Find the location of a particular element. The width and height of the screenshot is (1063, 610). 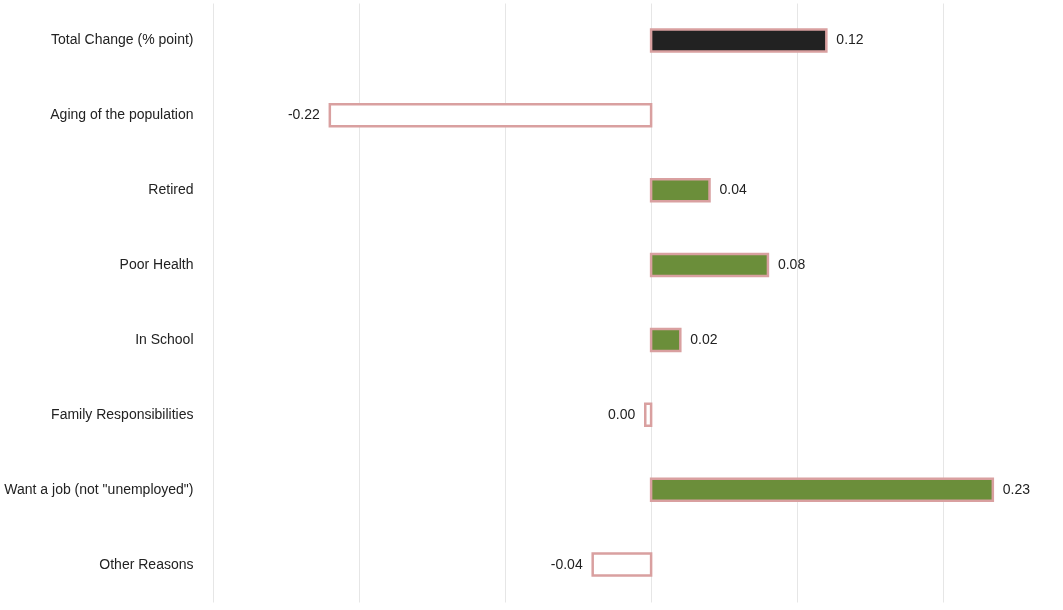

data-label: 0.00 is located at coordinates (622, 413).